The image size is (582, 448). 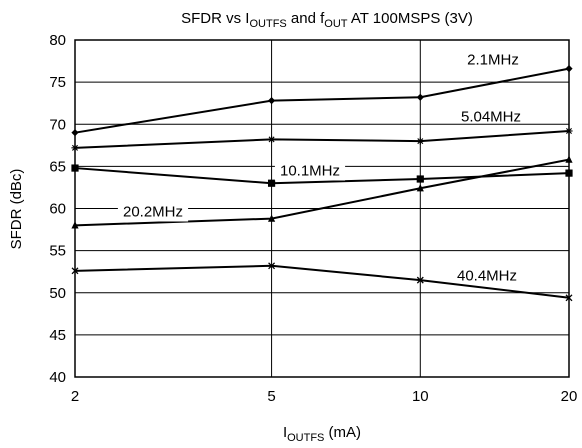 What do you see at coordinates (491, 117) in the screenshot?
I see `series-label: 5.04MHz` at bounding box center [491, 117].